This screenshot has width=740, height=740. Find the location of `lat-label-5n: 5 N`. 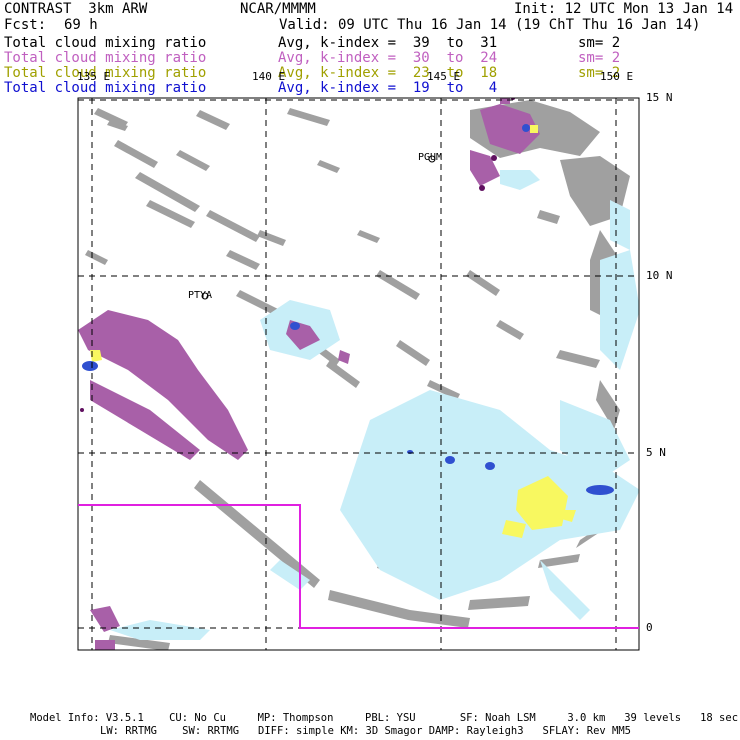

lat-label-5n: 5 N is located at coordinates (656, 452).